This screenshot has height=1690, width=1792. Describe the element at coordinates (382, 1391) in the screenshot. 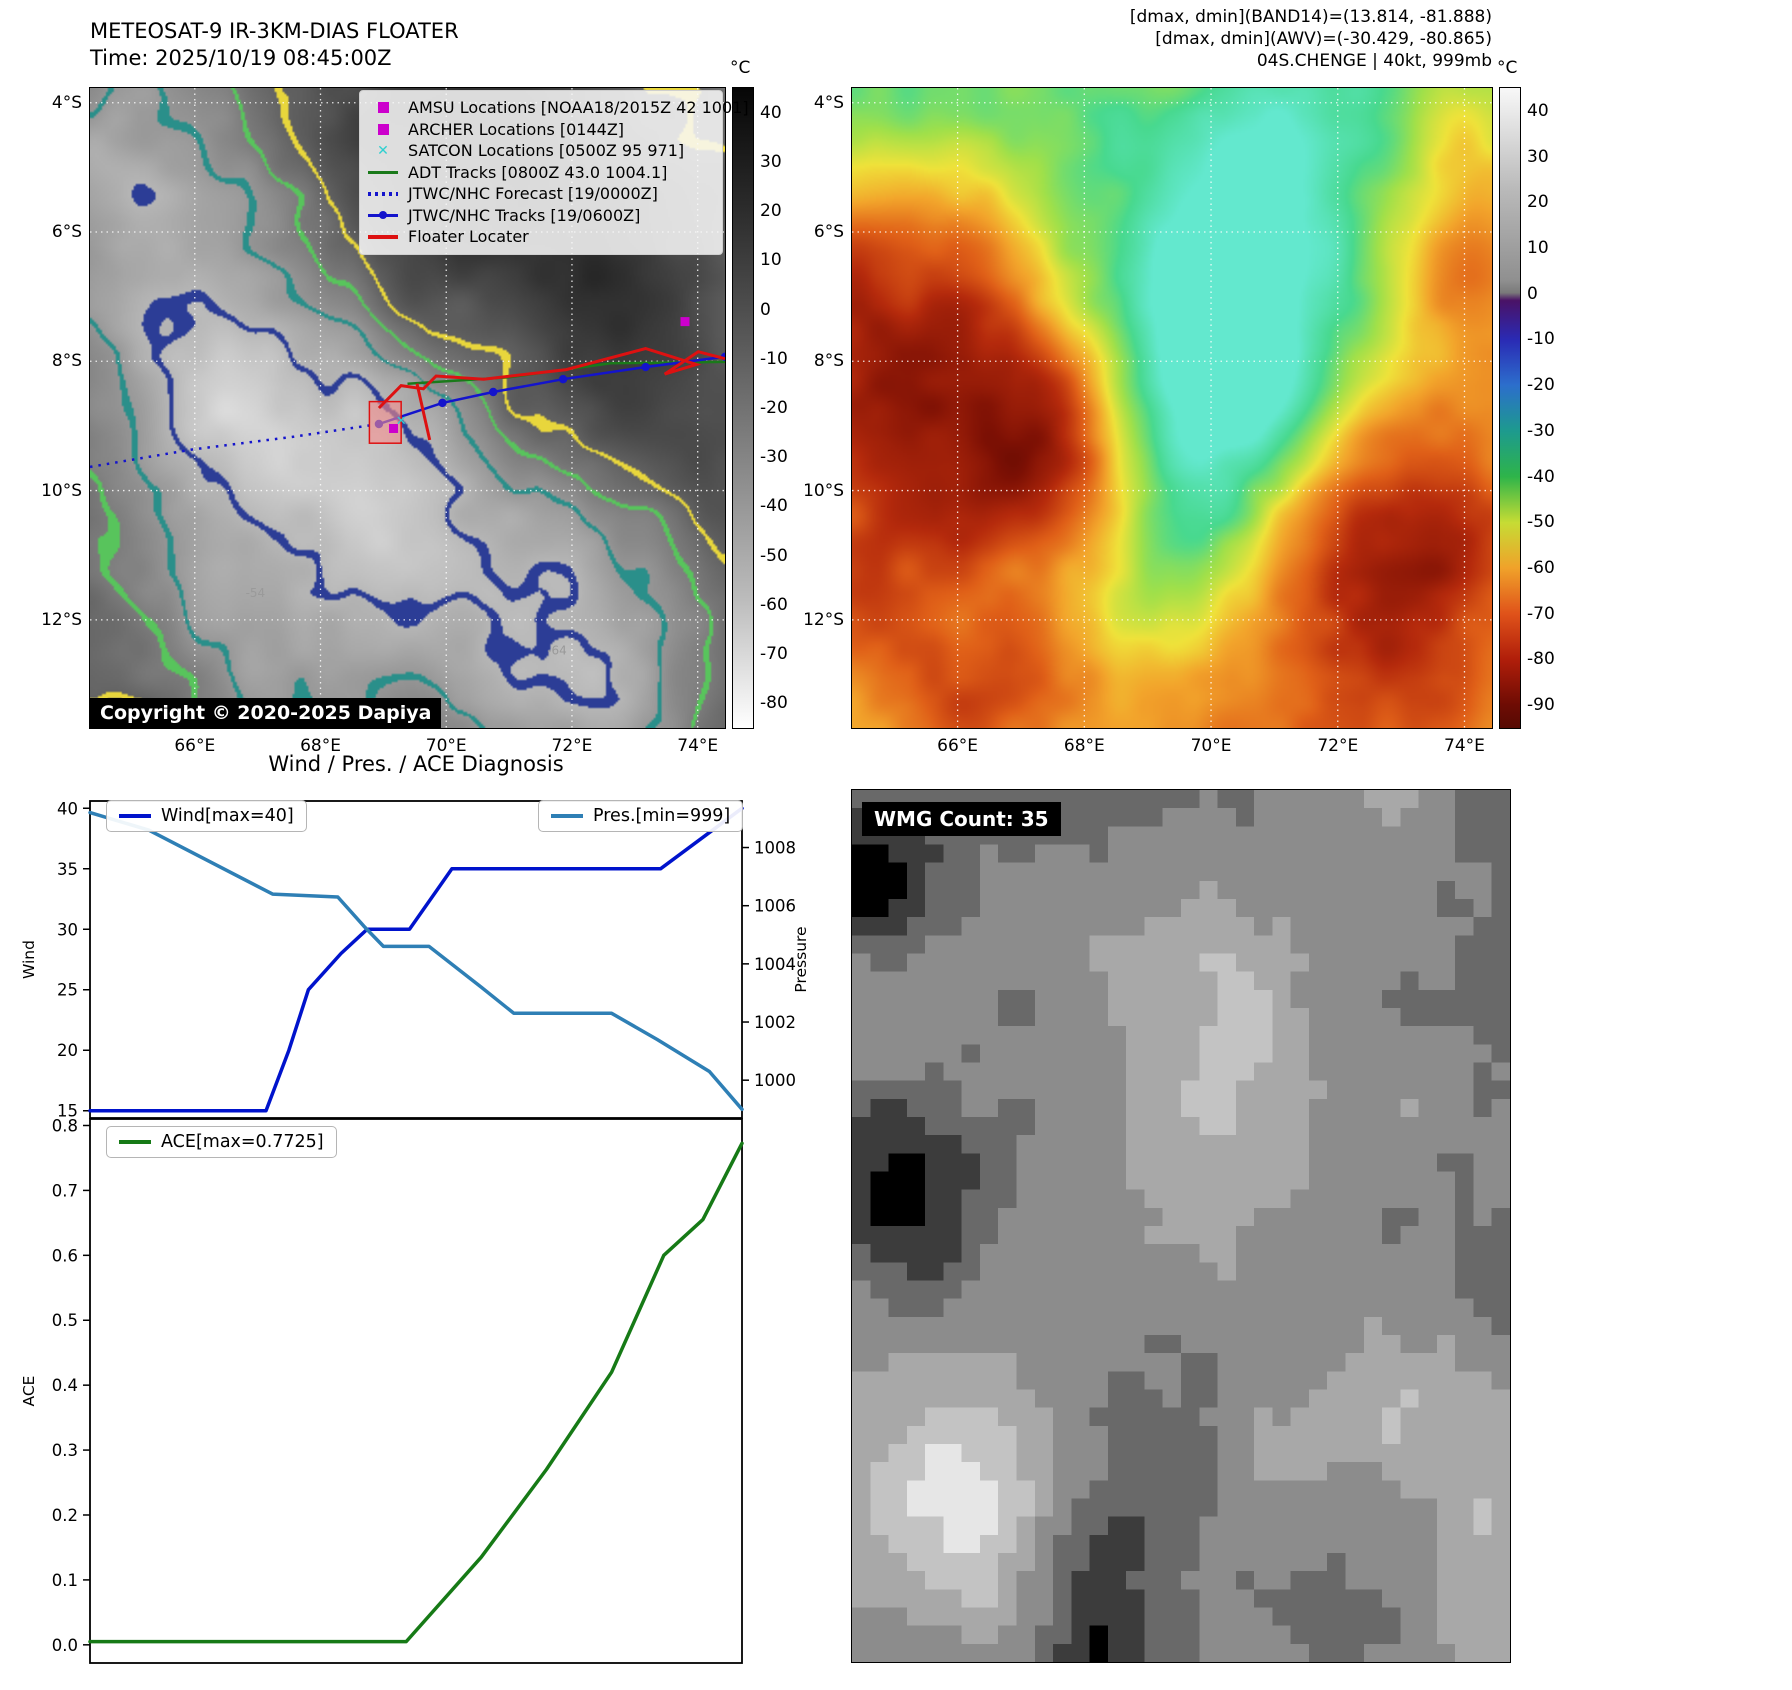

I see `ace-chart: 0.0 0.1 0.2 0.3 0.4 0.5 0.6 0.7 0.8 ACE` at that location.